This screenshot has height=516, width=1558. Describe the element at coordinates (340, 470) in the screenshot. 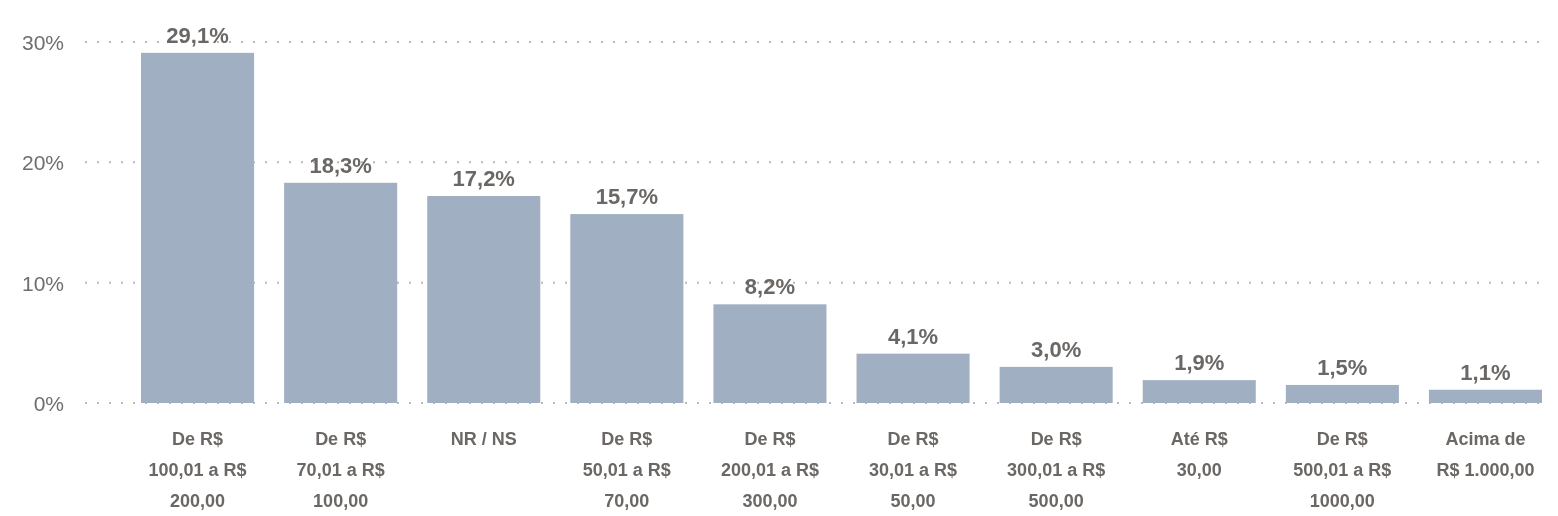

I see `x-tick-label: De R$ 70,01 a R$ 100,00` at that location.